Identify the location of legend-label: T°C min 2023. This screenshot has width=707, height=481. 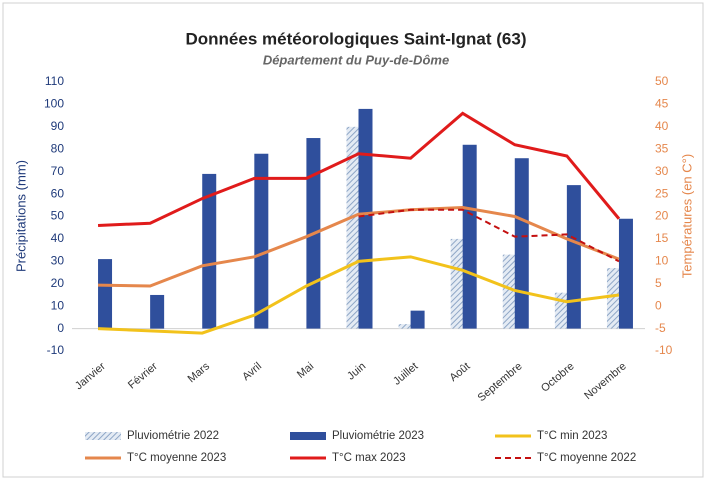
(572, 436).